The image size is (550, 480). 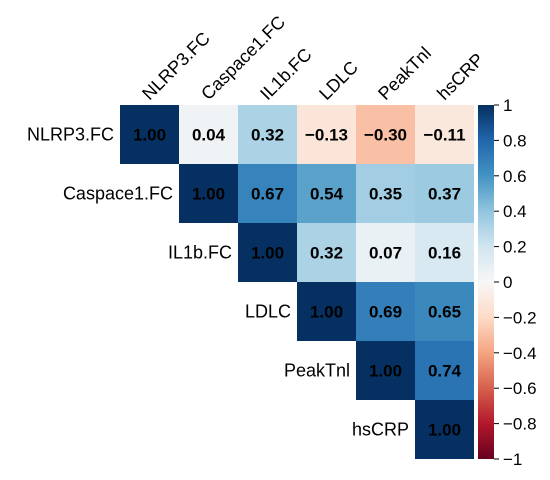 I want to click on column-label: hsCRP, so click(x=460, y=76).